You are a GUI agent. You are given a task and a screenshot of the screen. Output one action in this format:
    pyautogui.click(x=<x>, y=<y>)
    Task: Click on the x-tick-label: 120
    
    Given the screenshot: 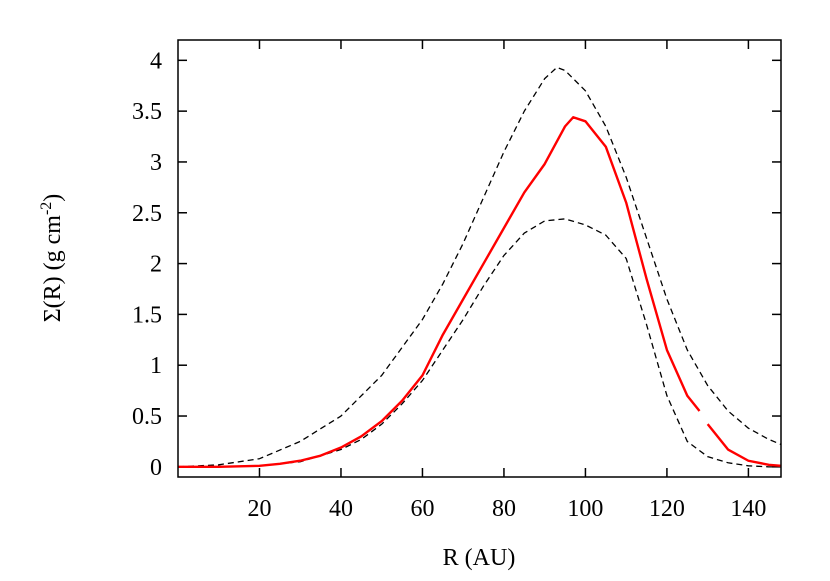 What is the action you would take?
    pyautogui.click(x=667, y=509)
    